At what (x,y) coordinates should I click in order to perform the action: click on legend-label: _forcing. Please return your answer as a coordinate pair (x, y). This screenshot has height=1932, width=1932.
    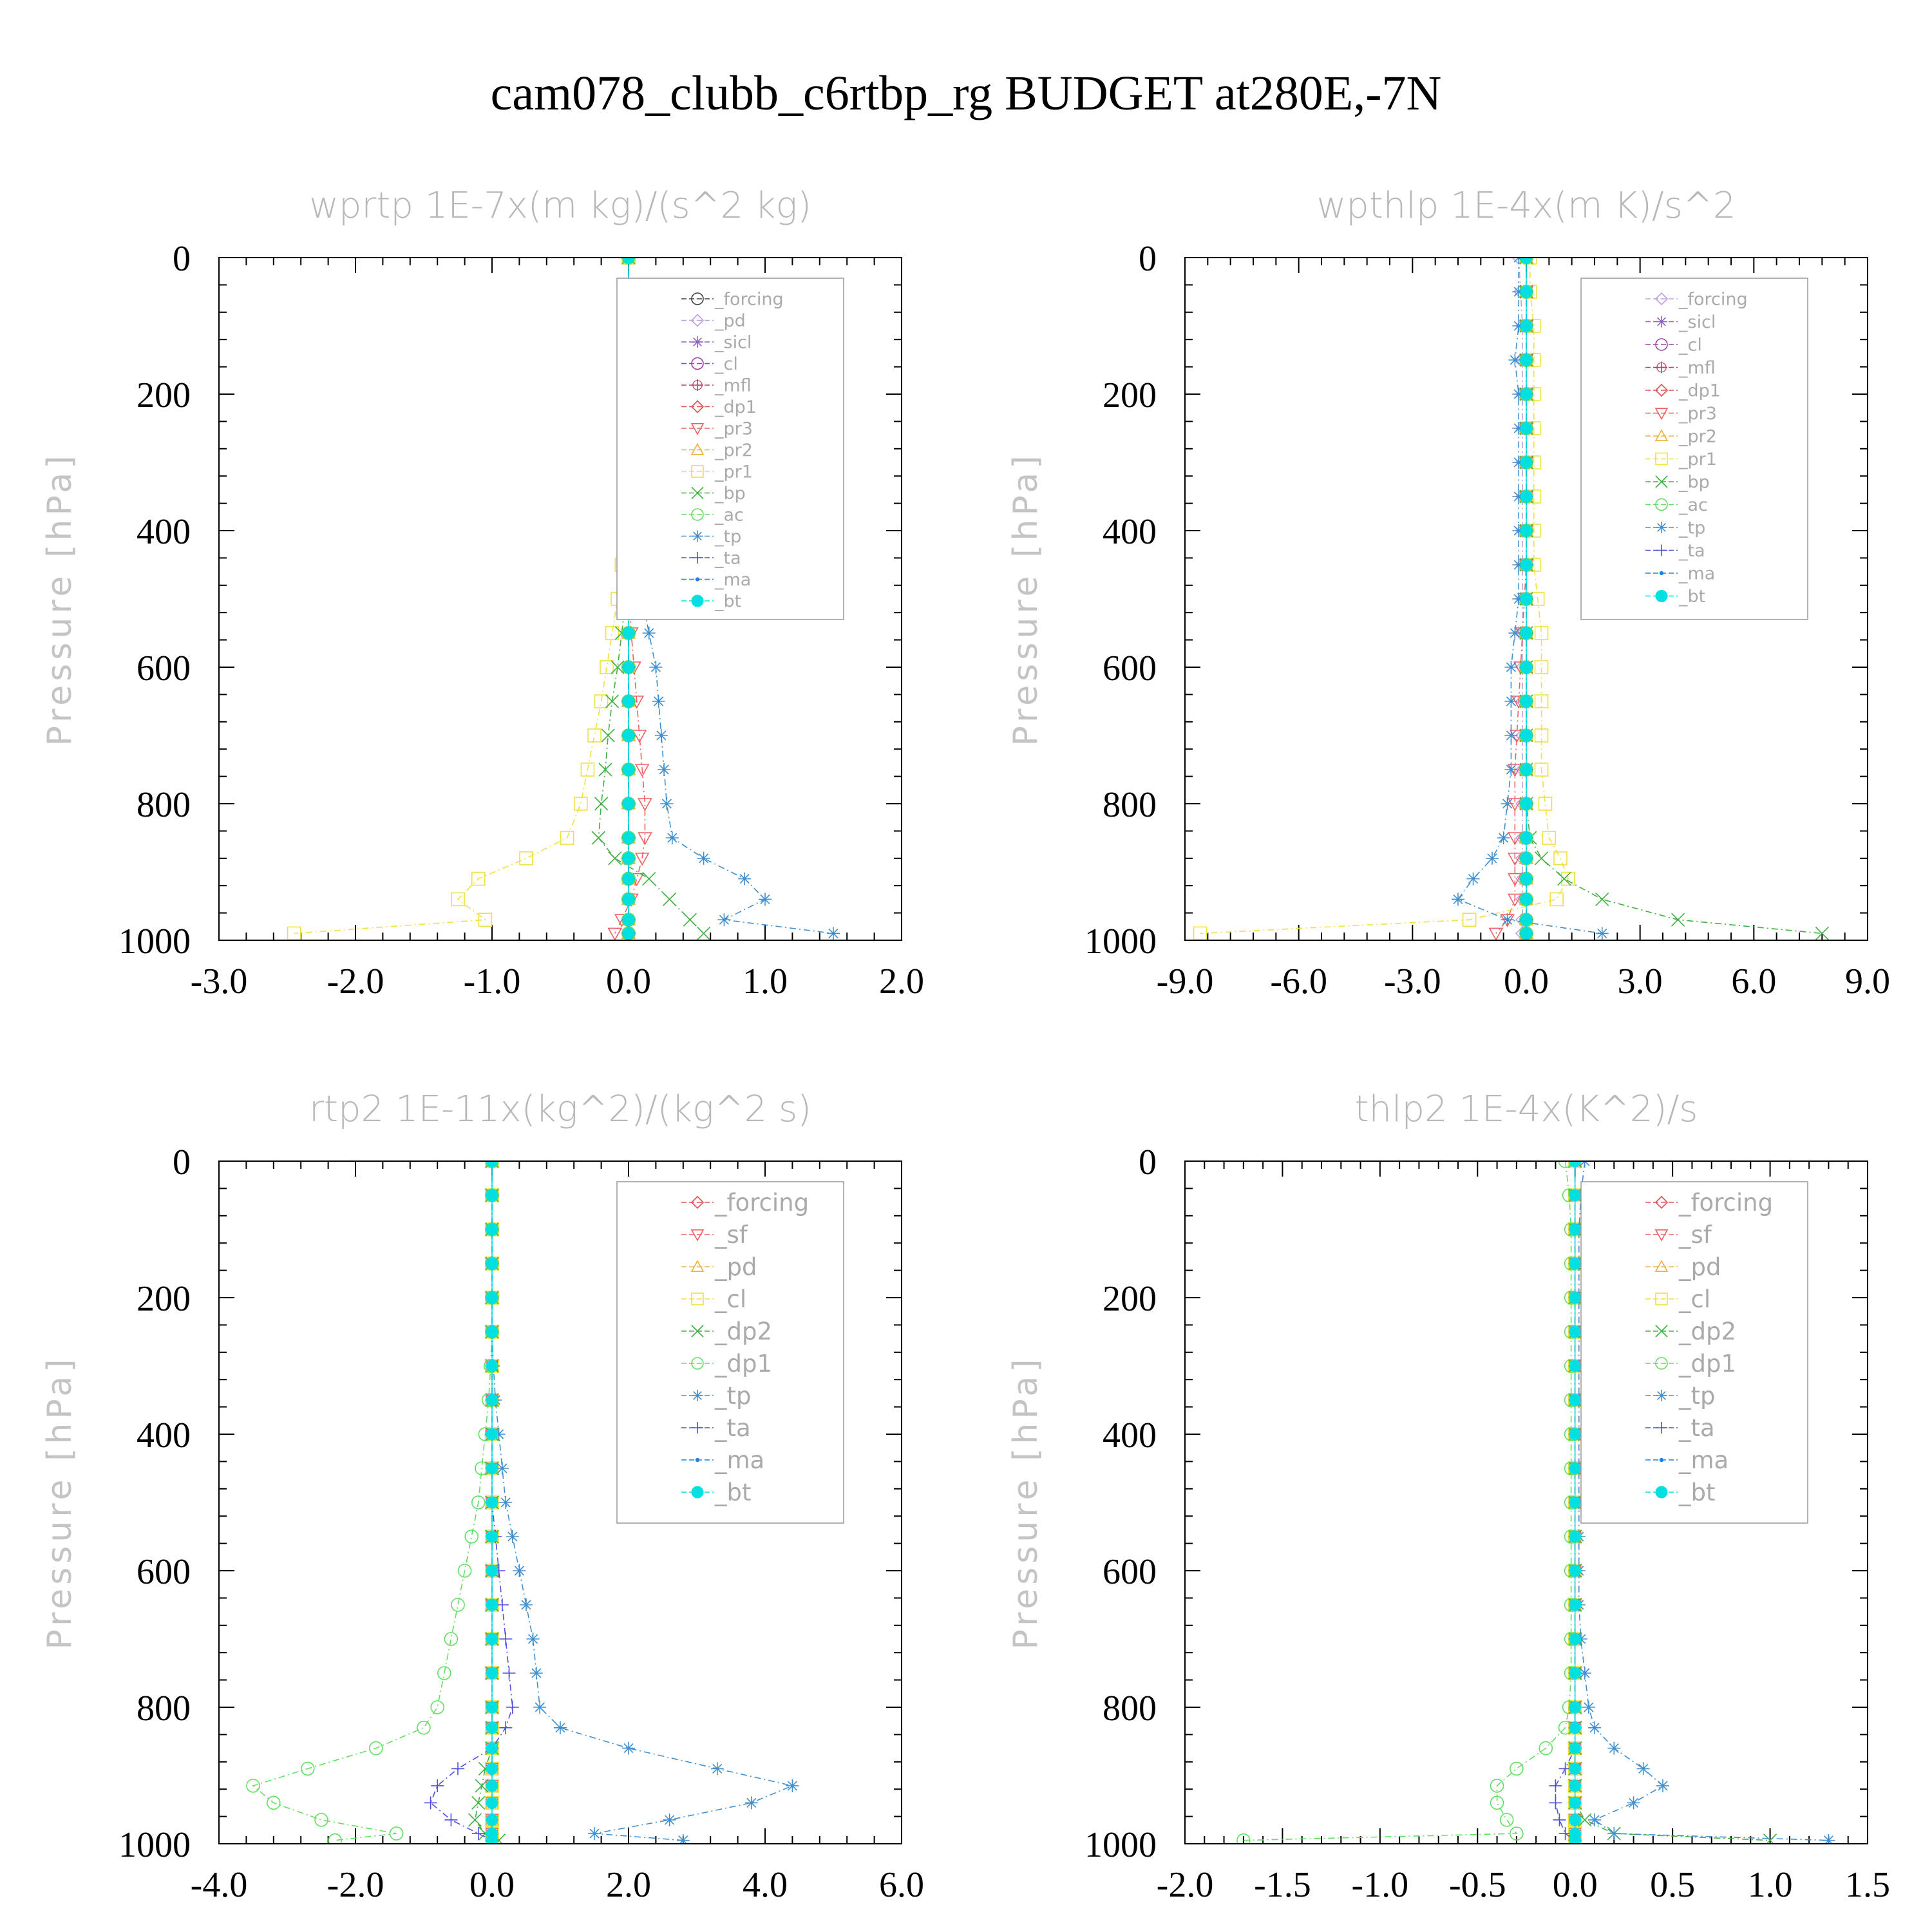
    Looking at the image, I should click on (749, 299).